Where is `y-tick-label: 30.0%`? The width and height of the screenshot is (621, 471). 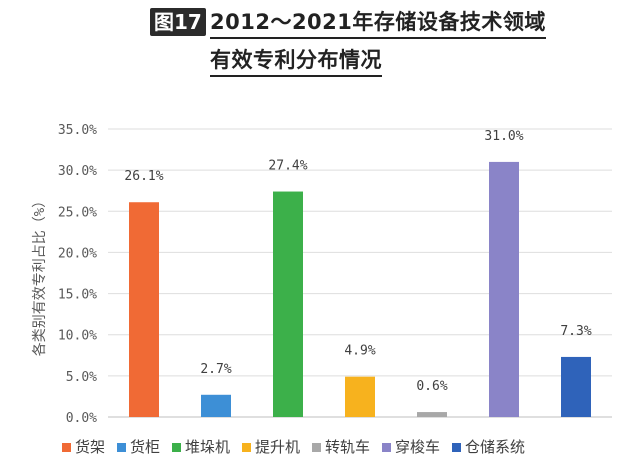
y-tick-label: 30.0% is located at coordinates (77, 171).